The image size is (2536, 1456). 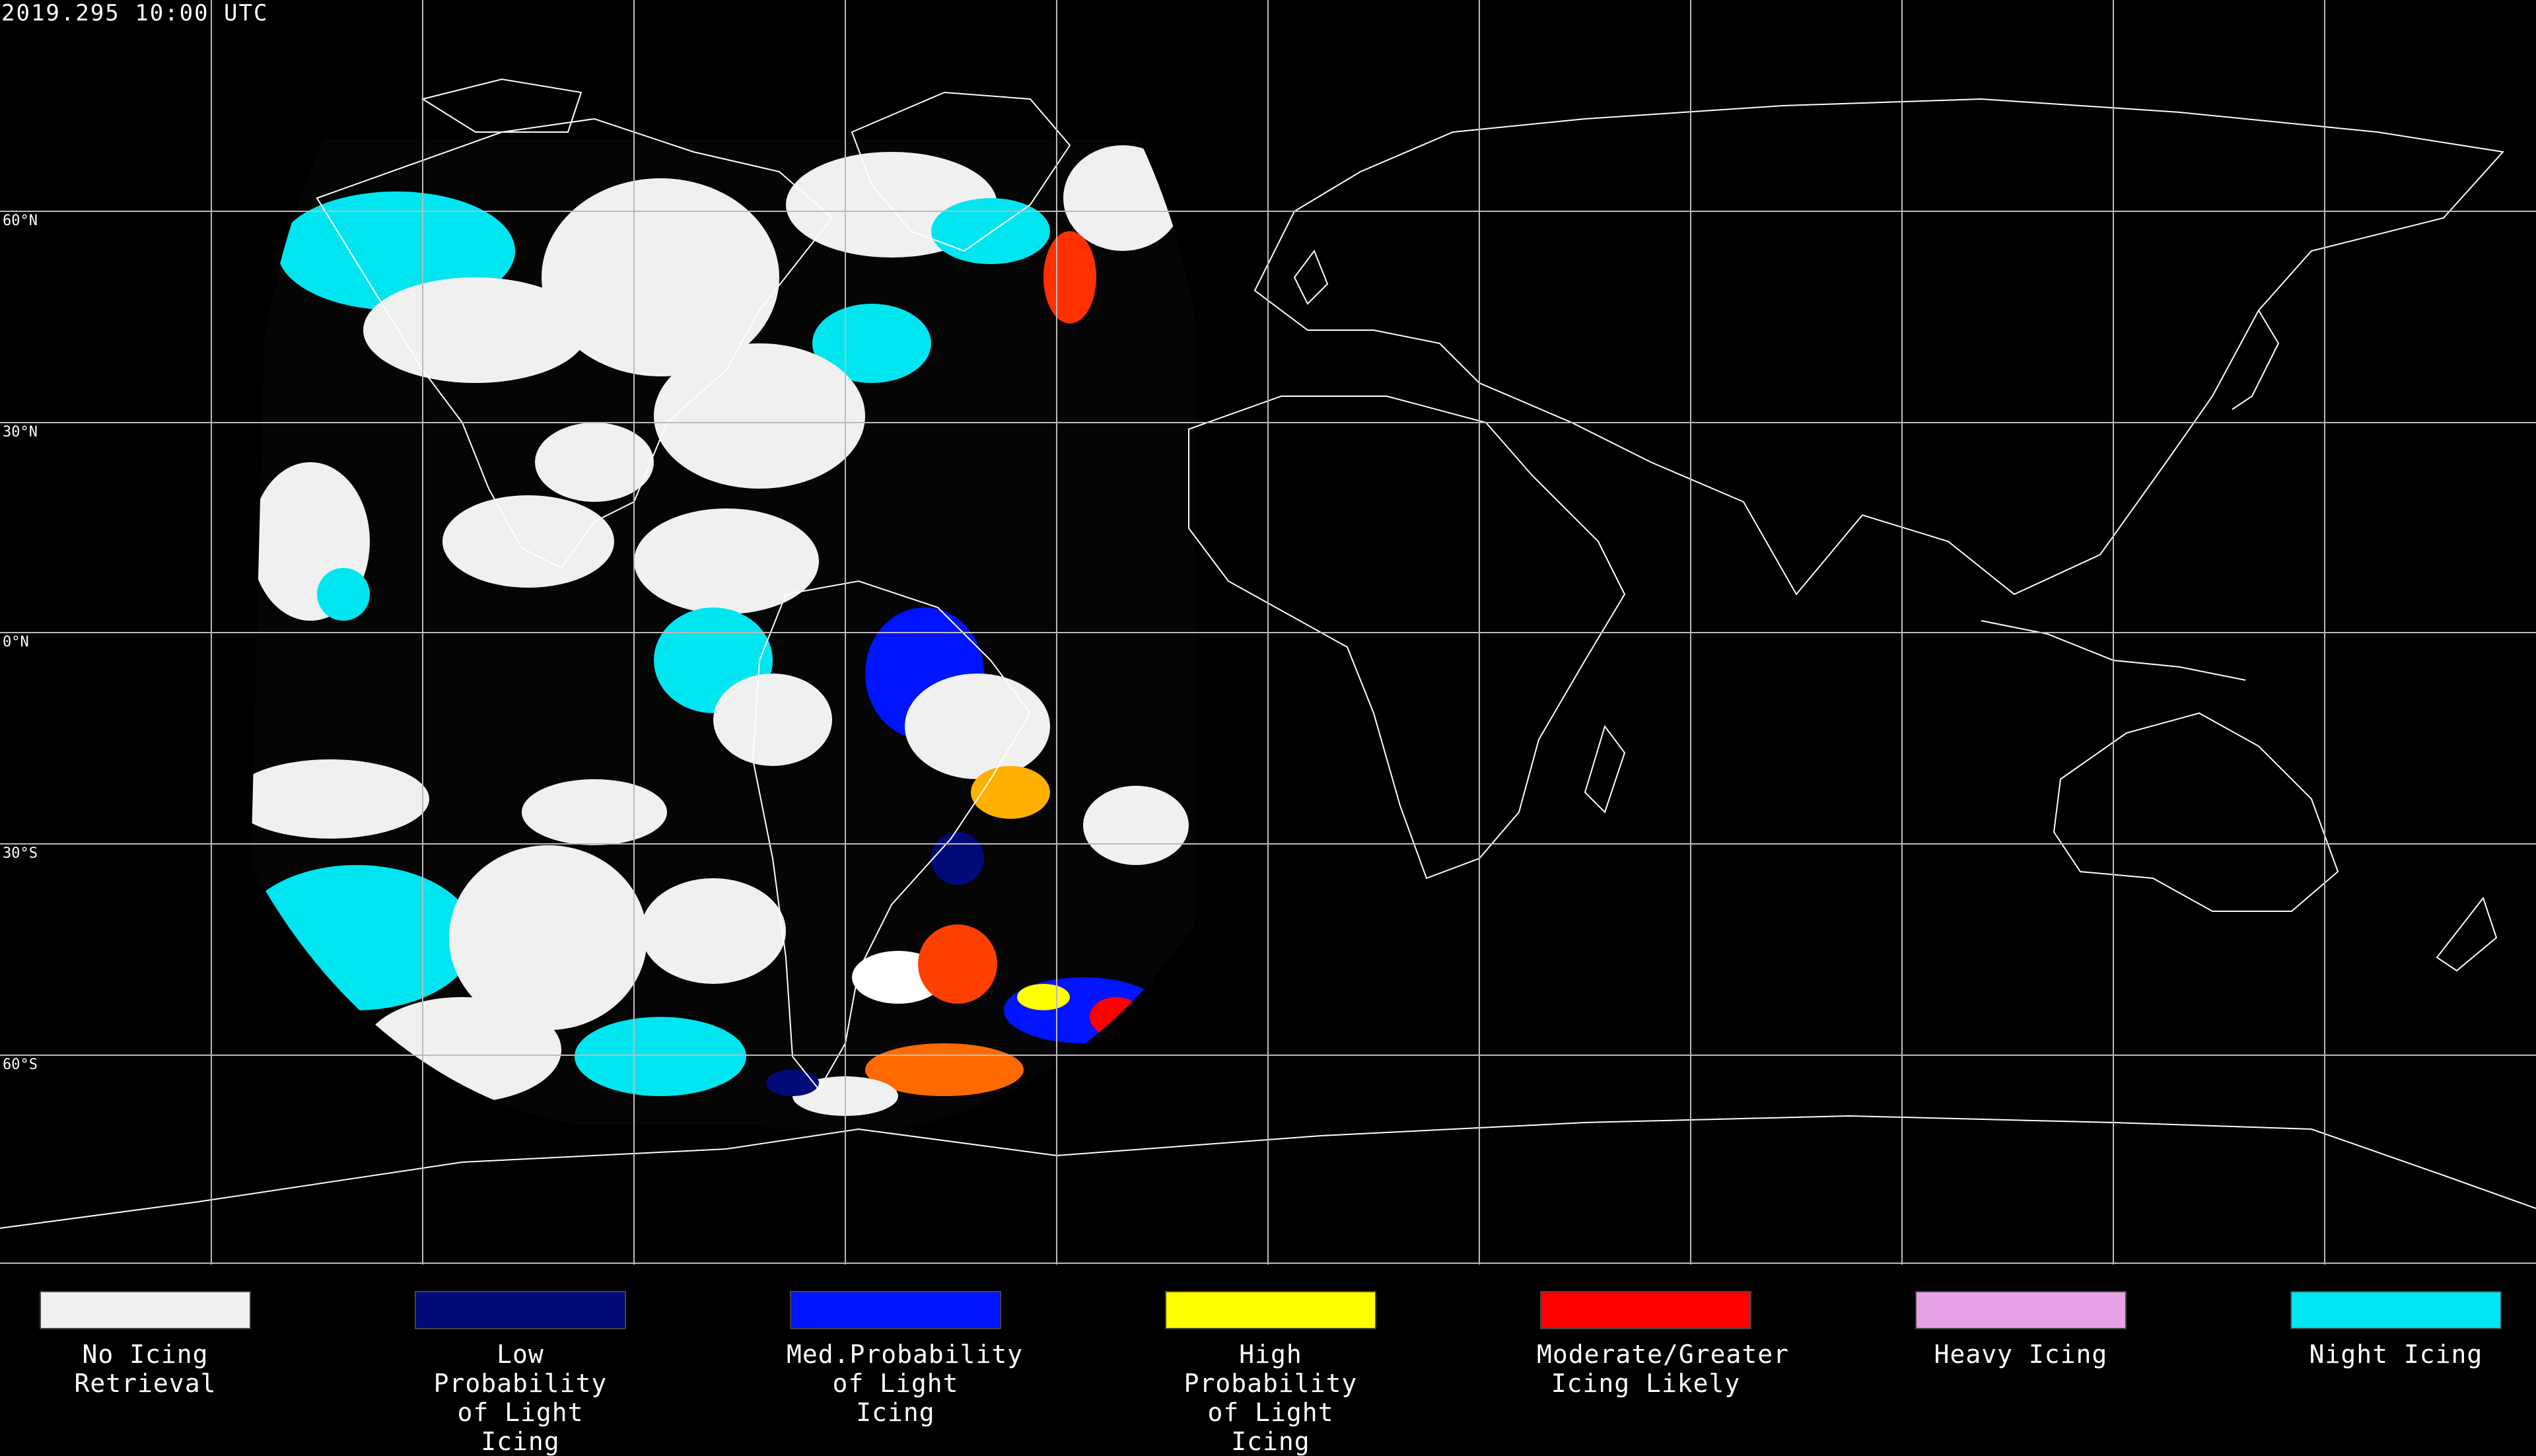 I want to click on lat-label-30s: 30°S, so click(x=20, y=853).